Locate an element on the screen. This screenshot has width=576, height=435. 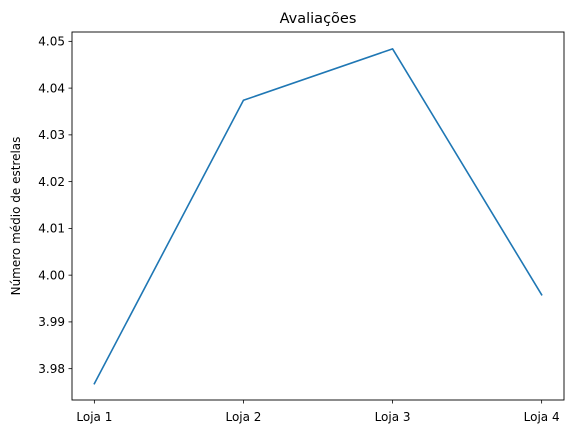
y-axis-title: Número médio de estrelas is located at coordinates (16, 216).